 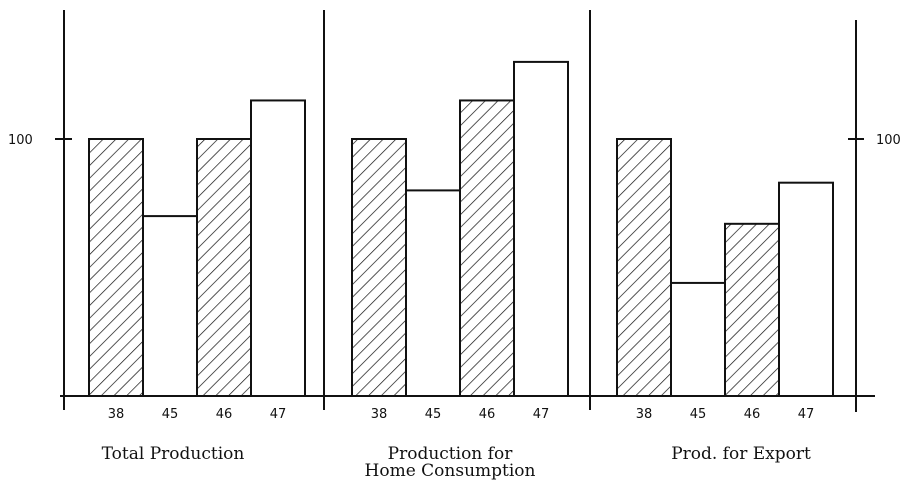 I want to click on right-y-tick-label: 100, so click(x=888, y=140).